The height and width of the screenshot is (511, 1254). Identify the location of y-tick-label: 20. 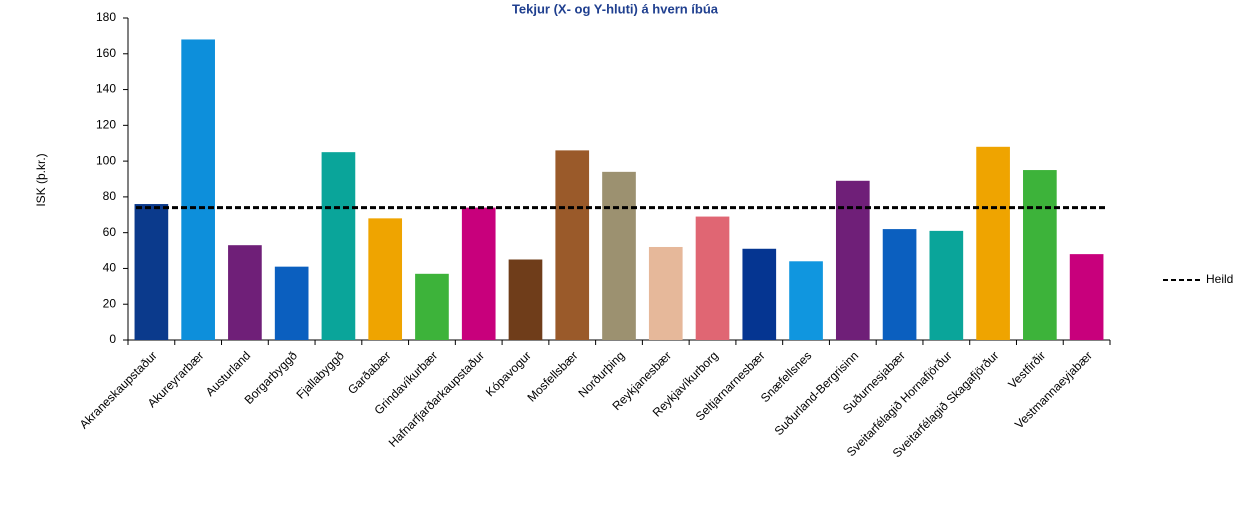
(110, 303).